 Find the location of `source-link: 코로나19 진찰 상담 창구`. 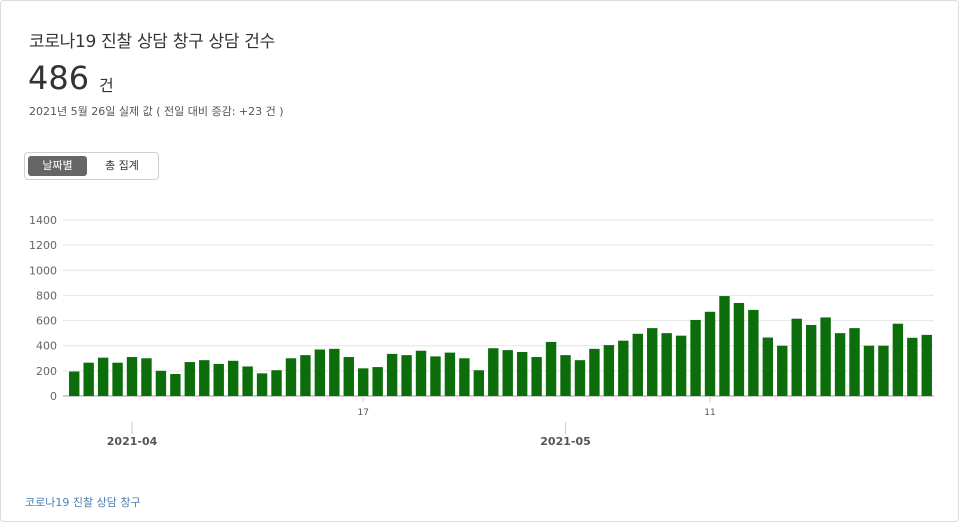

source-link: 코로나19 진찰 상담 창구 is located at coordinates (83, 502).